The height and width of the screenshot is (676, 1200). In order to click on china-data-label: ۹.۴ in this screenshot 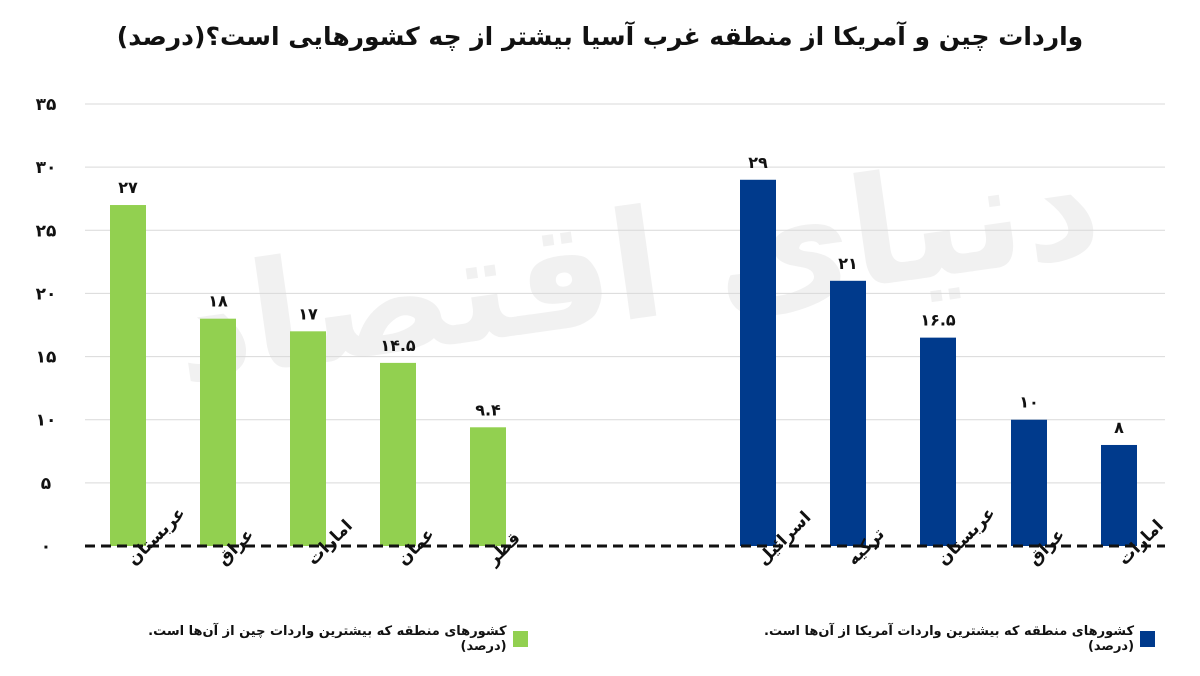, I will do `click(488, 409)`.